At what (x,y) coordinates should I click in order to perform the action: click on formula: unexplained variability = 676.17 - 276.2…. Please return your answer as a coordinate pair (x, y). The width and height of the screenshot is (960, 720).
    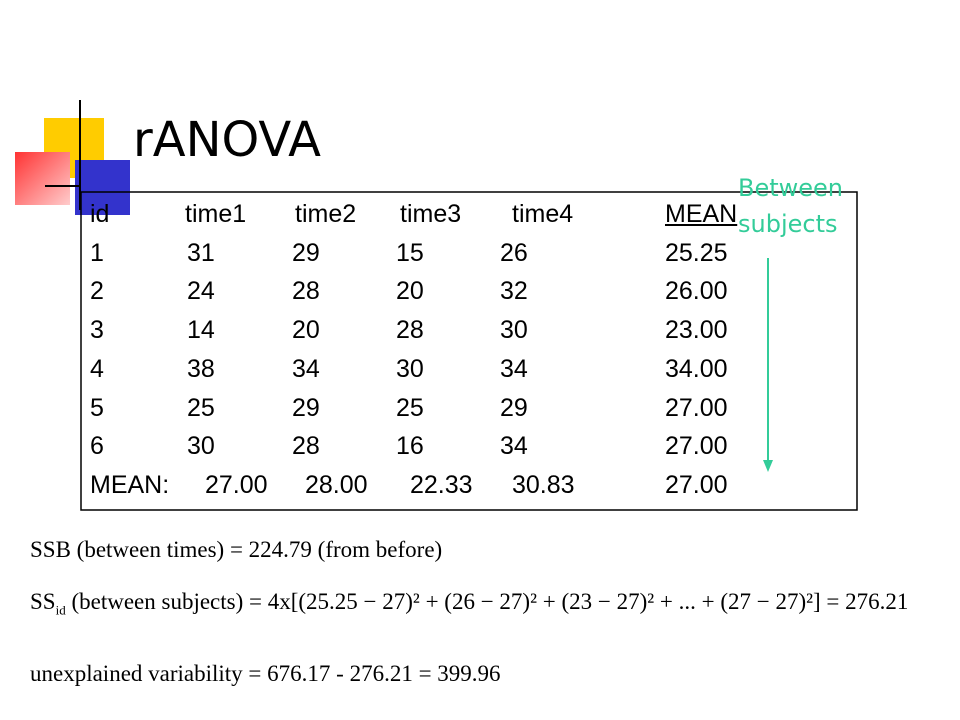
    Looking at the image, I should click on (265, 673).